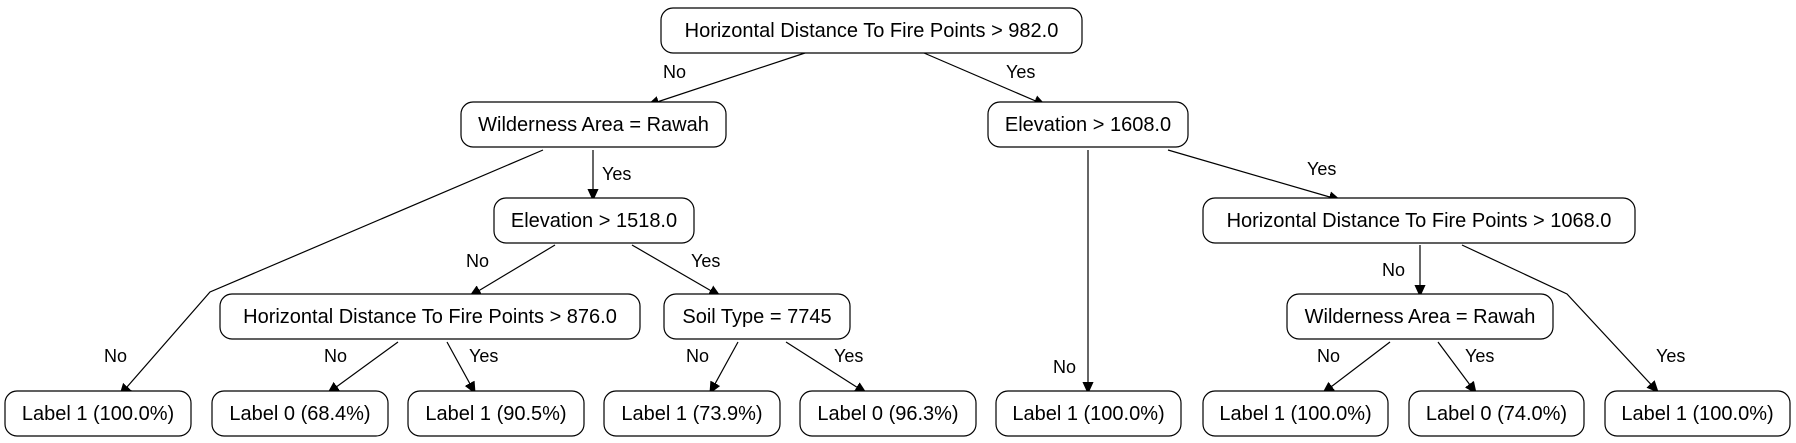 The width and height of the screenshot is (1796, 443). Describe the element at coordinates (363, 367) in the screenshot. I see `edge-hdfp-876-to-label-l1` at that location.